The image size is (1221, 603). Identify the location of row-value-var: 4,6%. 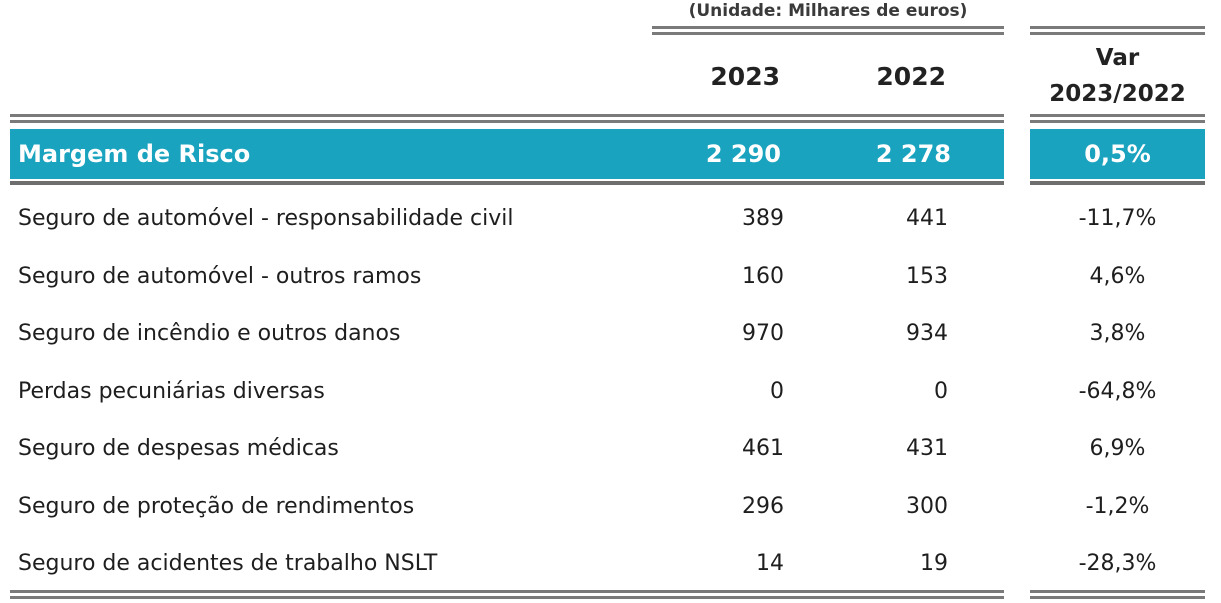
(1117, 276).